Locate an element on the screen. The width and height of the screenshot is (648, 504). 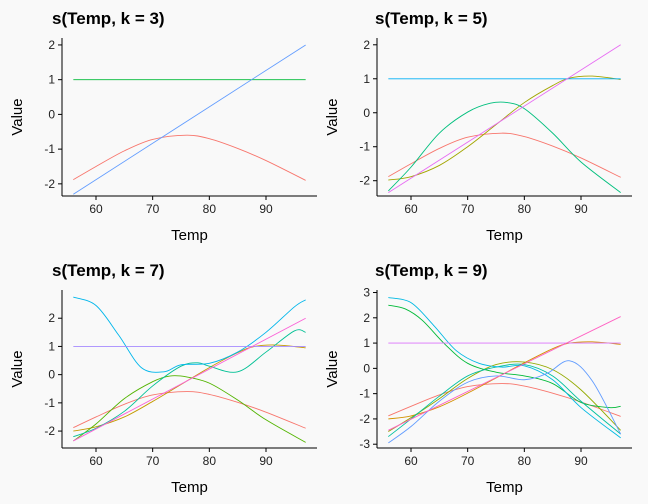
panel-title: s(Temp, k = 7) is located at coordinates (108, 270).